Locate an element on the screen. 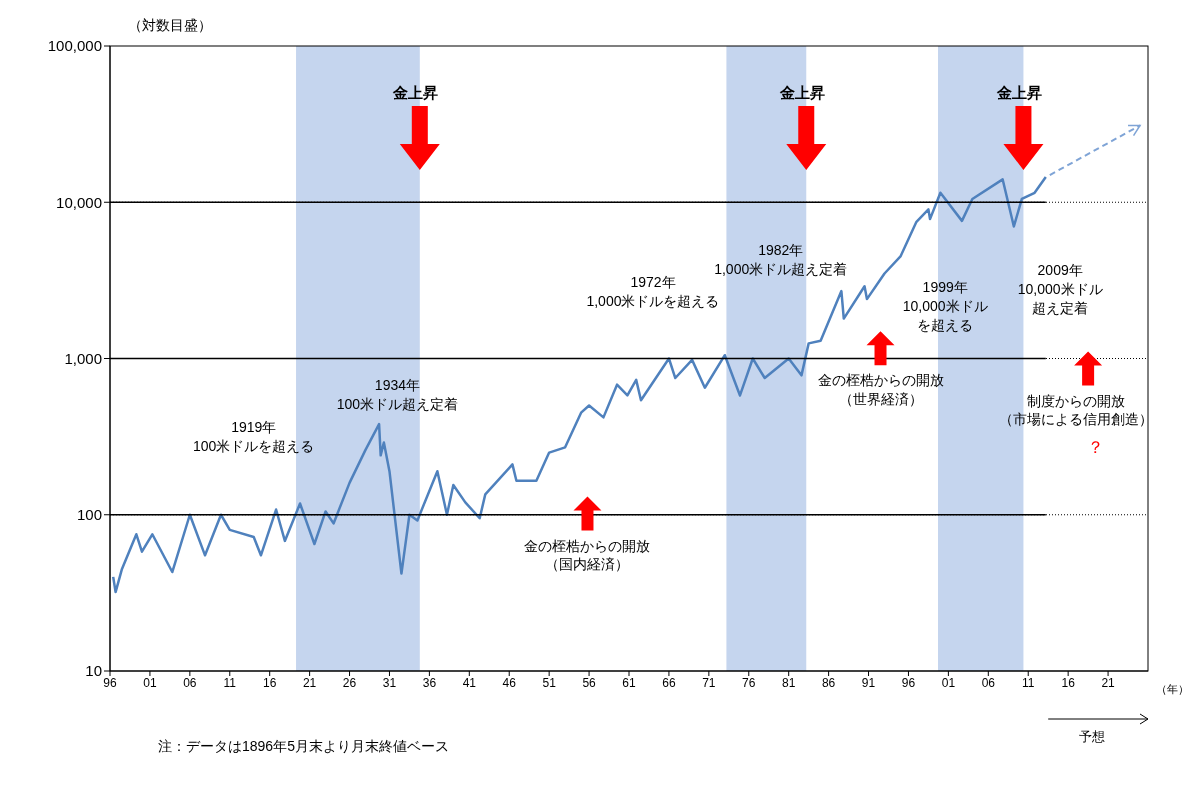  x-tick-label: 81 is located at coordinates (789, 682).